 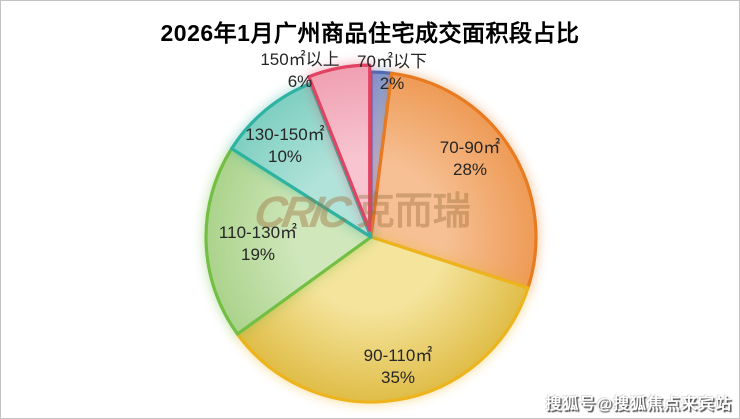 I want to click on slice-label-3: 90-110㎡ 35%, so click(x=398, y=366).